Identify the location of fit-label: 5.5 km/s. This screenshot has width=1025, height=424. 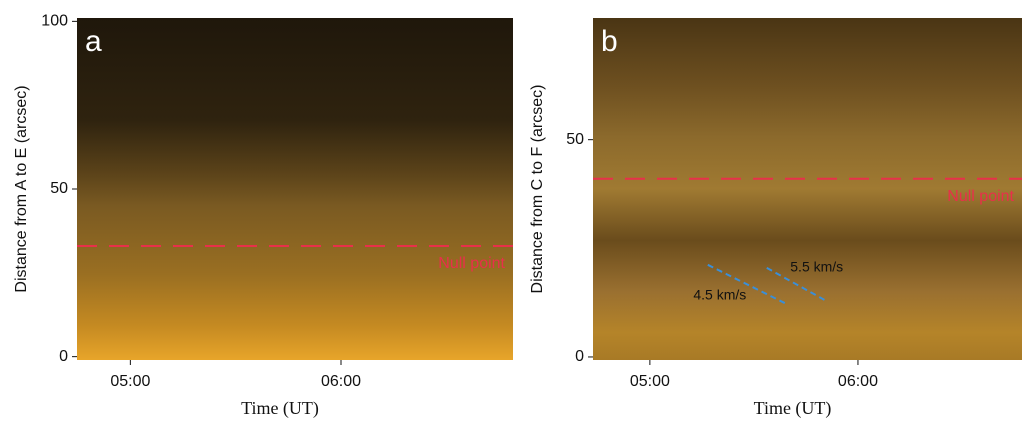
(816, 267).